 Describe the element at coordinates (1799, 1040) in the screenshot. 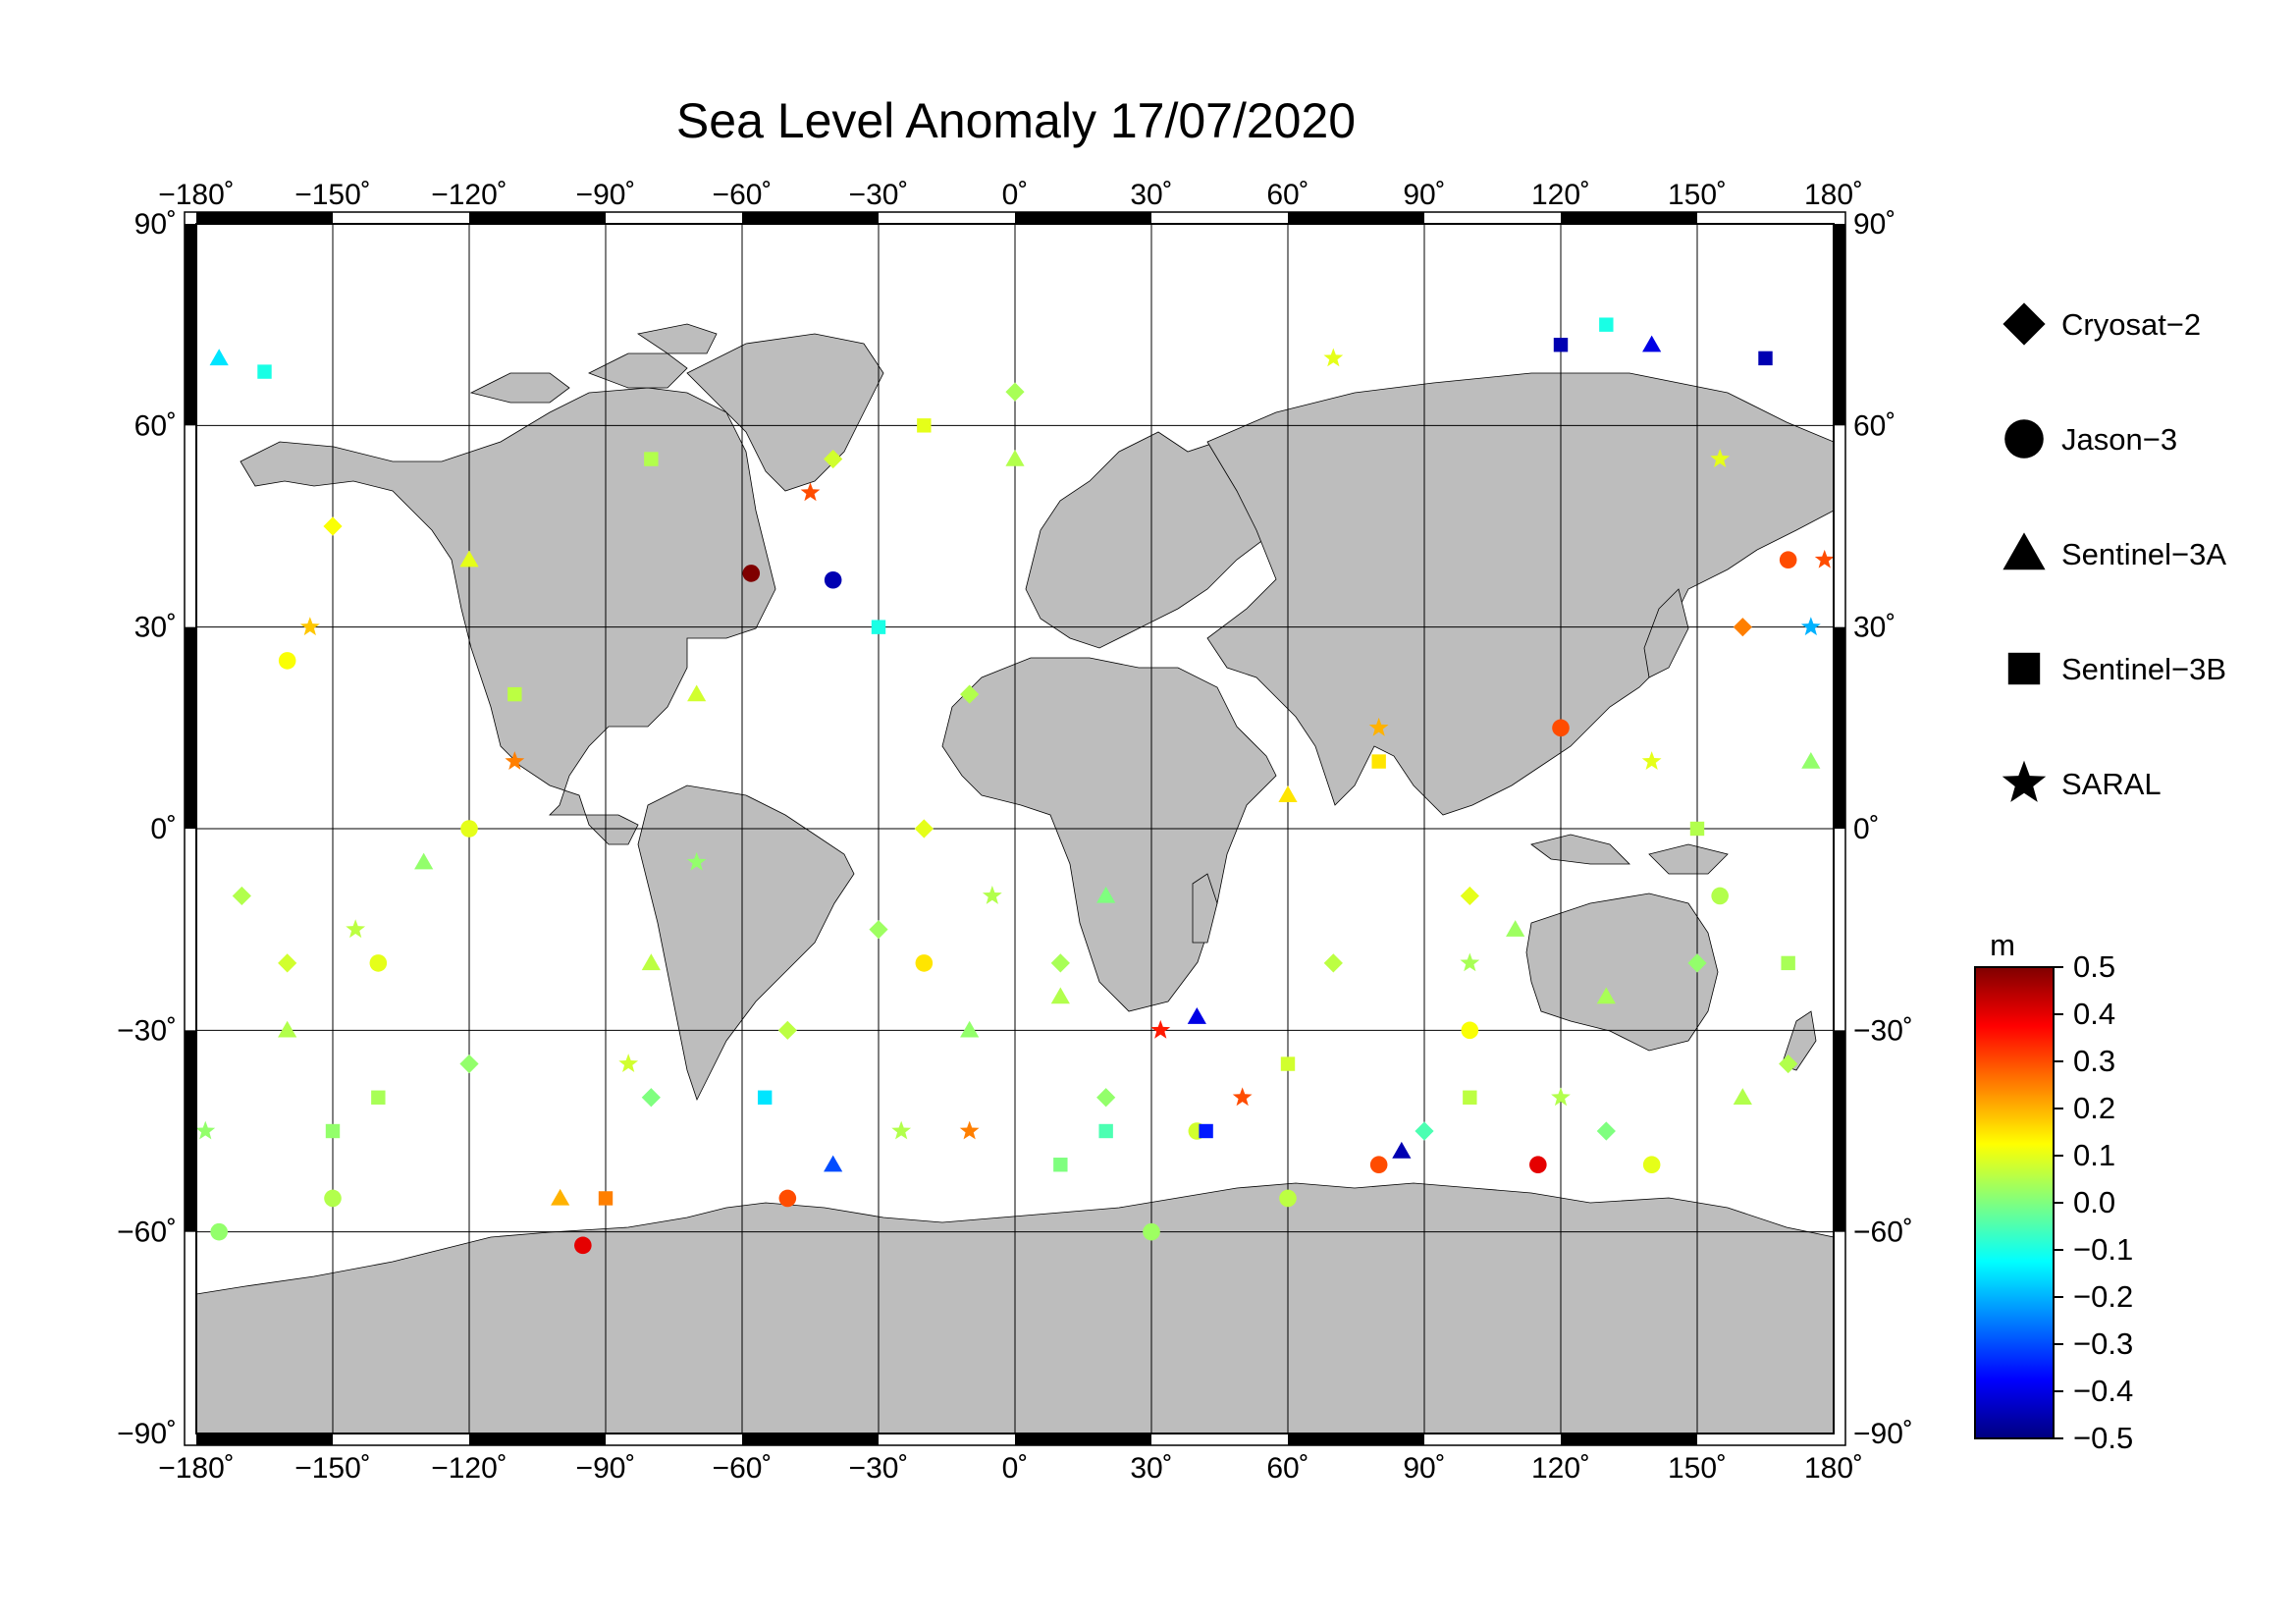

I see `new-zealand-landmass` at that location.